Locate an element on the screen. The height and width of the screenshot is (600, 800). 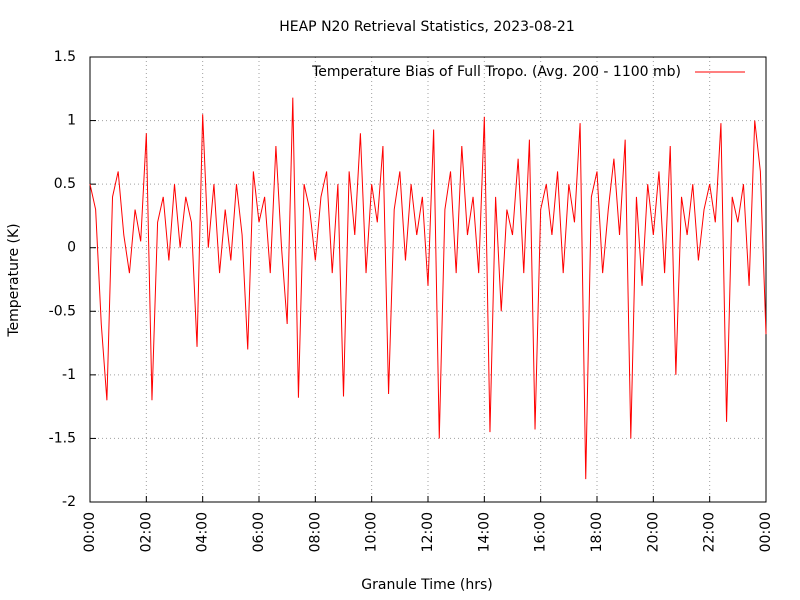
y-tick-label: 1.5 is located at coordinates (65, 57).